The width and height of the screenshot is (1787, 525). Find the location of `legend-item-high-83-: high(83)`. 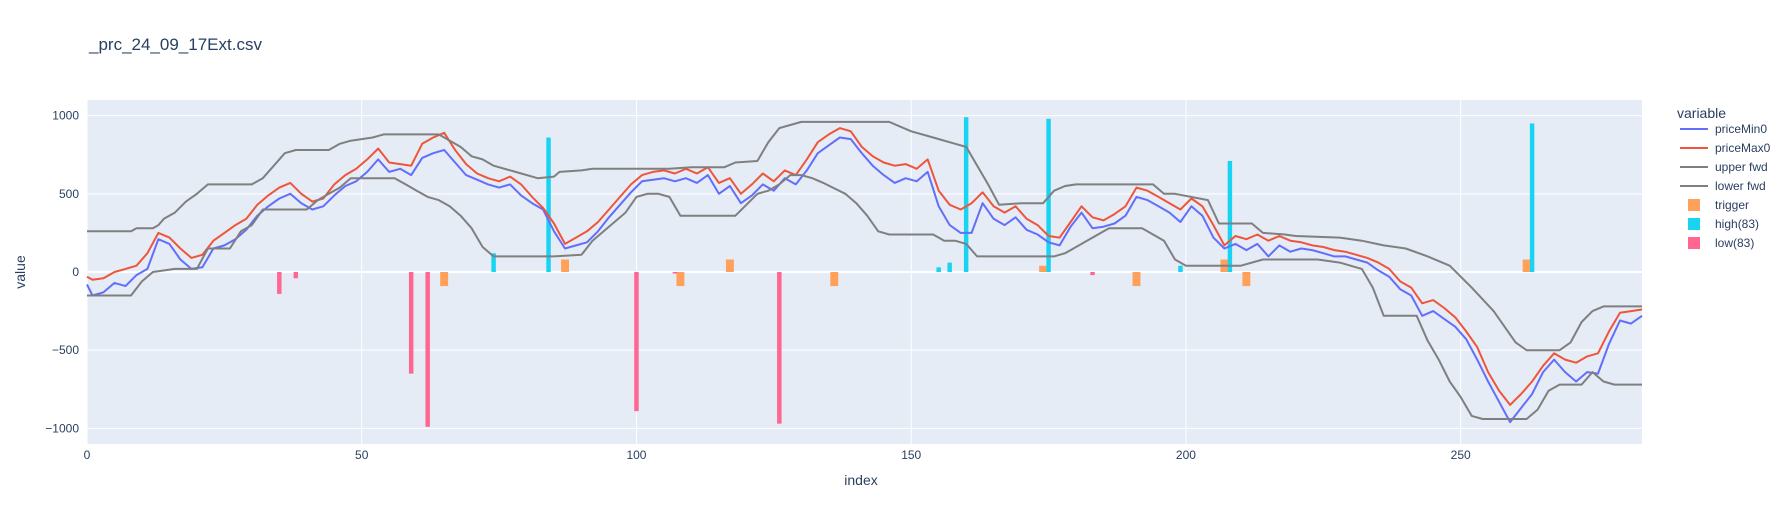

legend-item-high-83-: high(83) is located at coordinates (1723, 224).